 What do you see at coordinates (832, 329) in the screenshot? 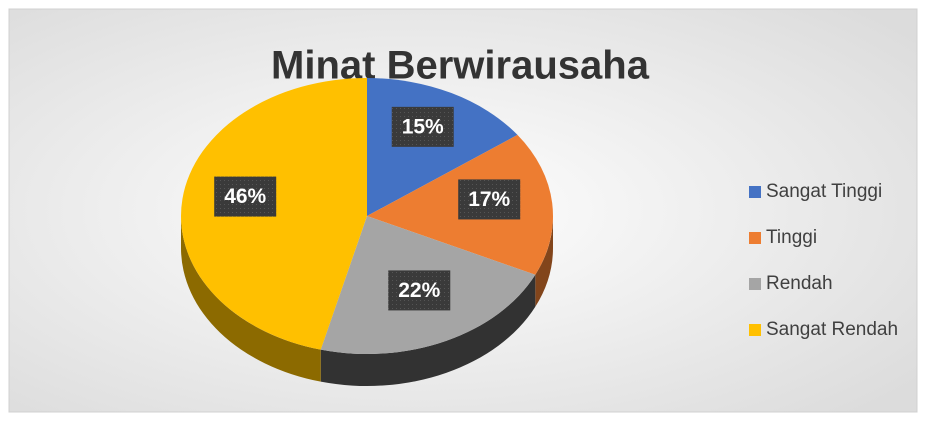
I see `legend-label: Sangat Rendah` at bounding box center [832, 329].